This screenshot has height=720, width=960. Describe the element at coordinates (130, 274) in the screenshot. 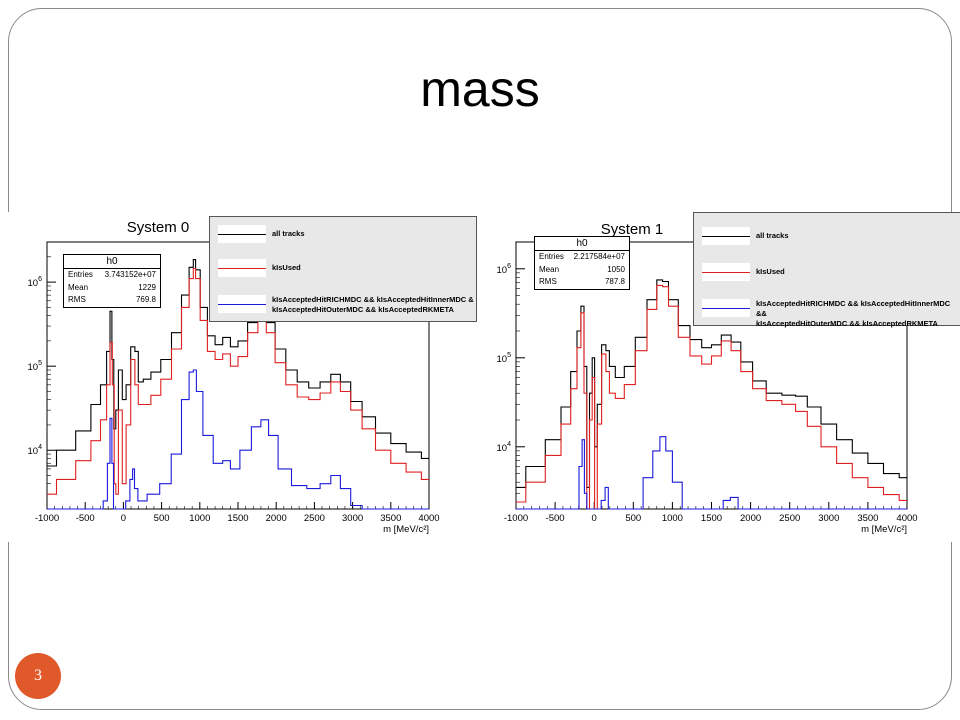

I see `stats-value: 3.743152e+07` at that location.